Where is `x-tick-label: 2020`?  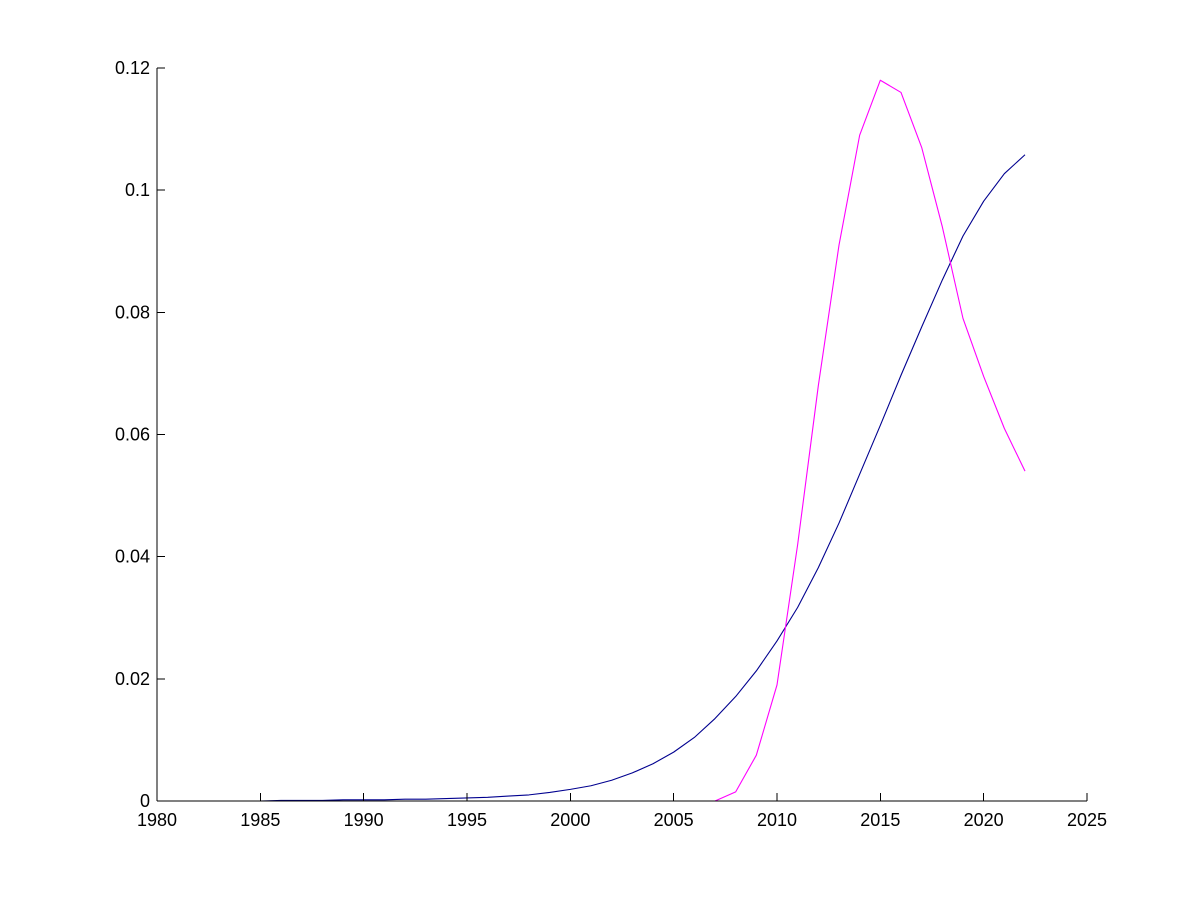 x-tick-label: 2020 is located at coordinates (984, 820).